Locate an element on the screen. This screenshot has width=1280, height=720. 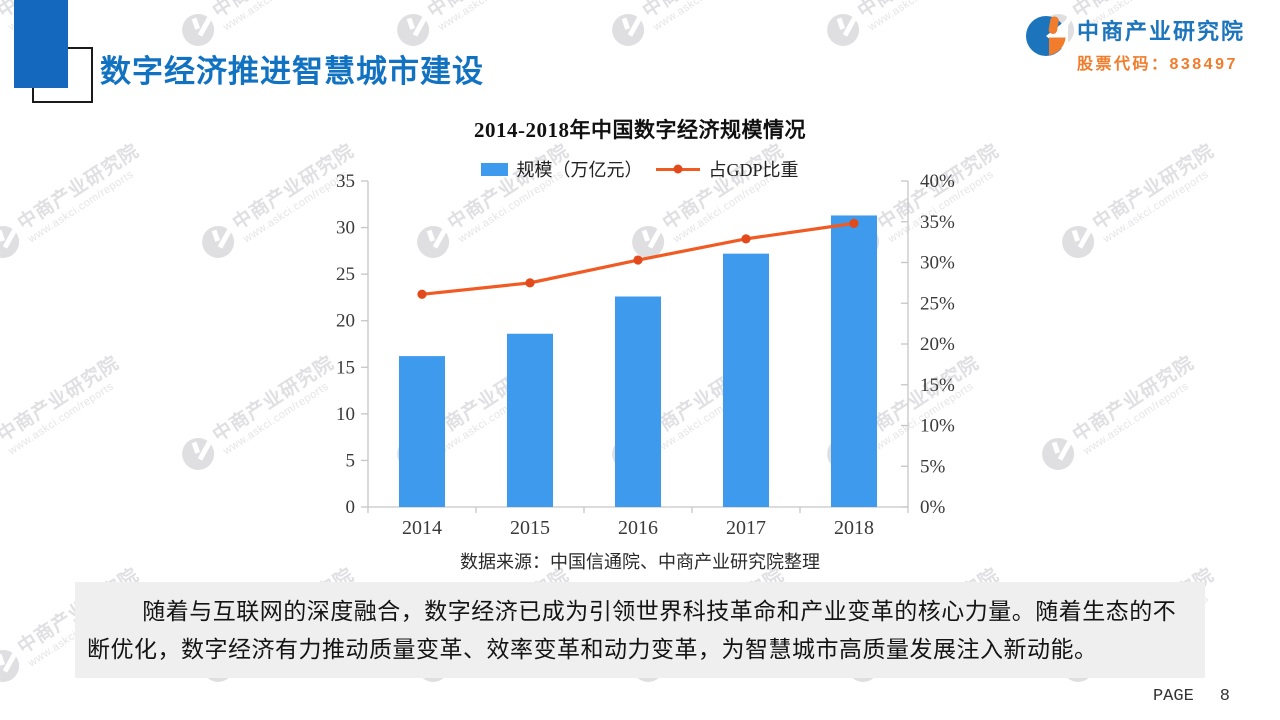
legend-bar-label: 规模（万亿元） is located at coordinates (579, 170).